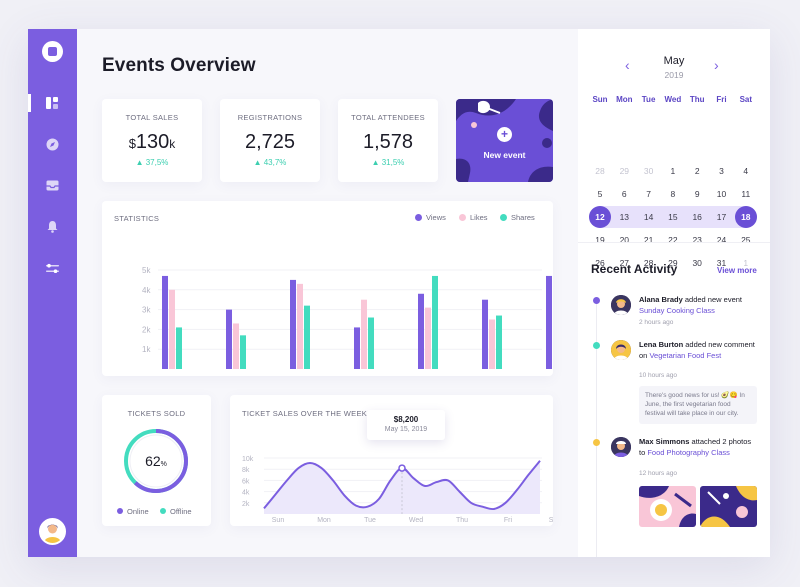 This screenshot has height=587, width=800. What do you see at coordinates (624, 194) in the screenshot?
I see `calendar-day: 6` at bounding box center [624, 194].